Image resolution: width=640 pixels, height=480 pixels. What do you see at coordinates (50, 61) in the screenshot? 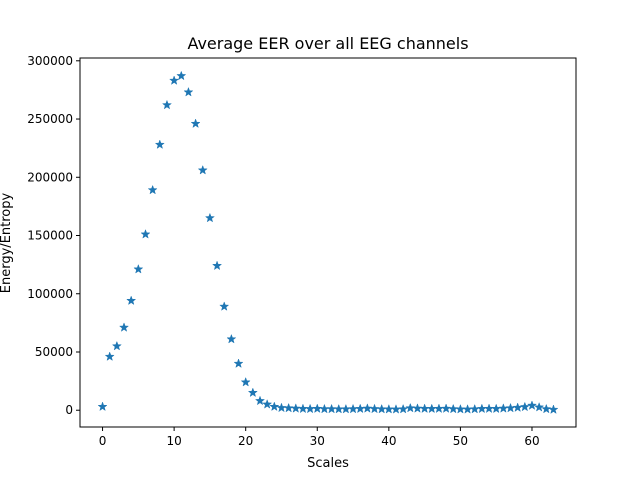
I see `y-tick-label: 300000` at bounding box center [50, 61].